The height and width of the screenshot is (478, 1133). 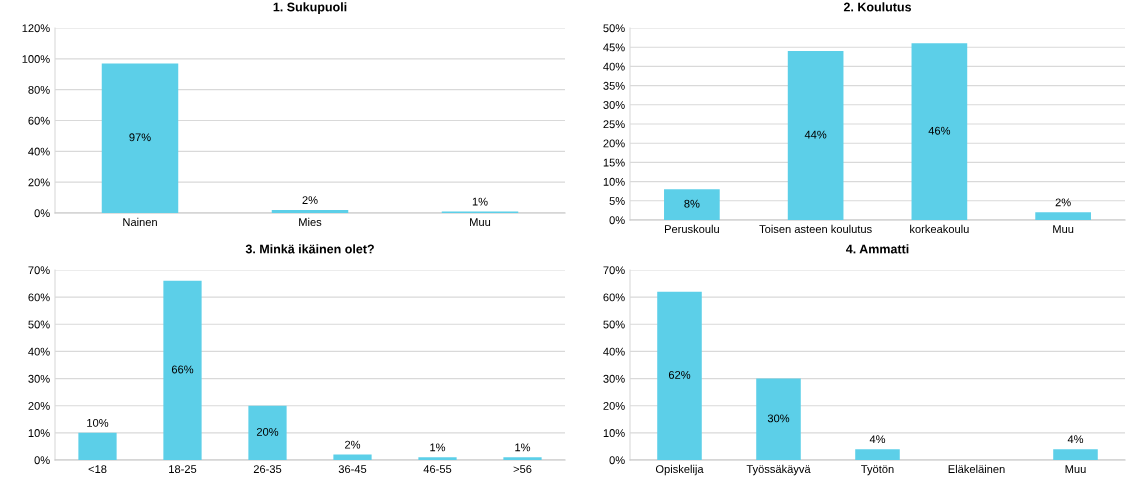 I want to click on y-tick-label: 80%, so click(x=39, y=89).